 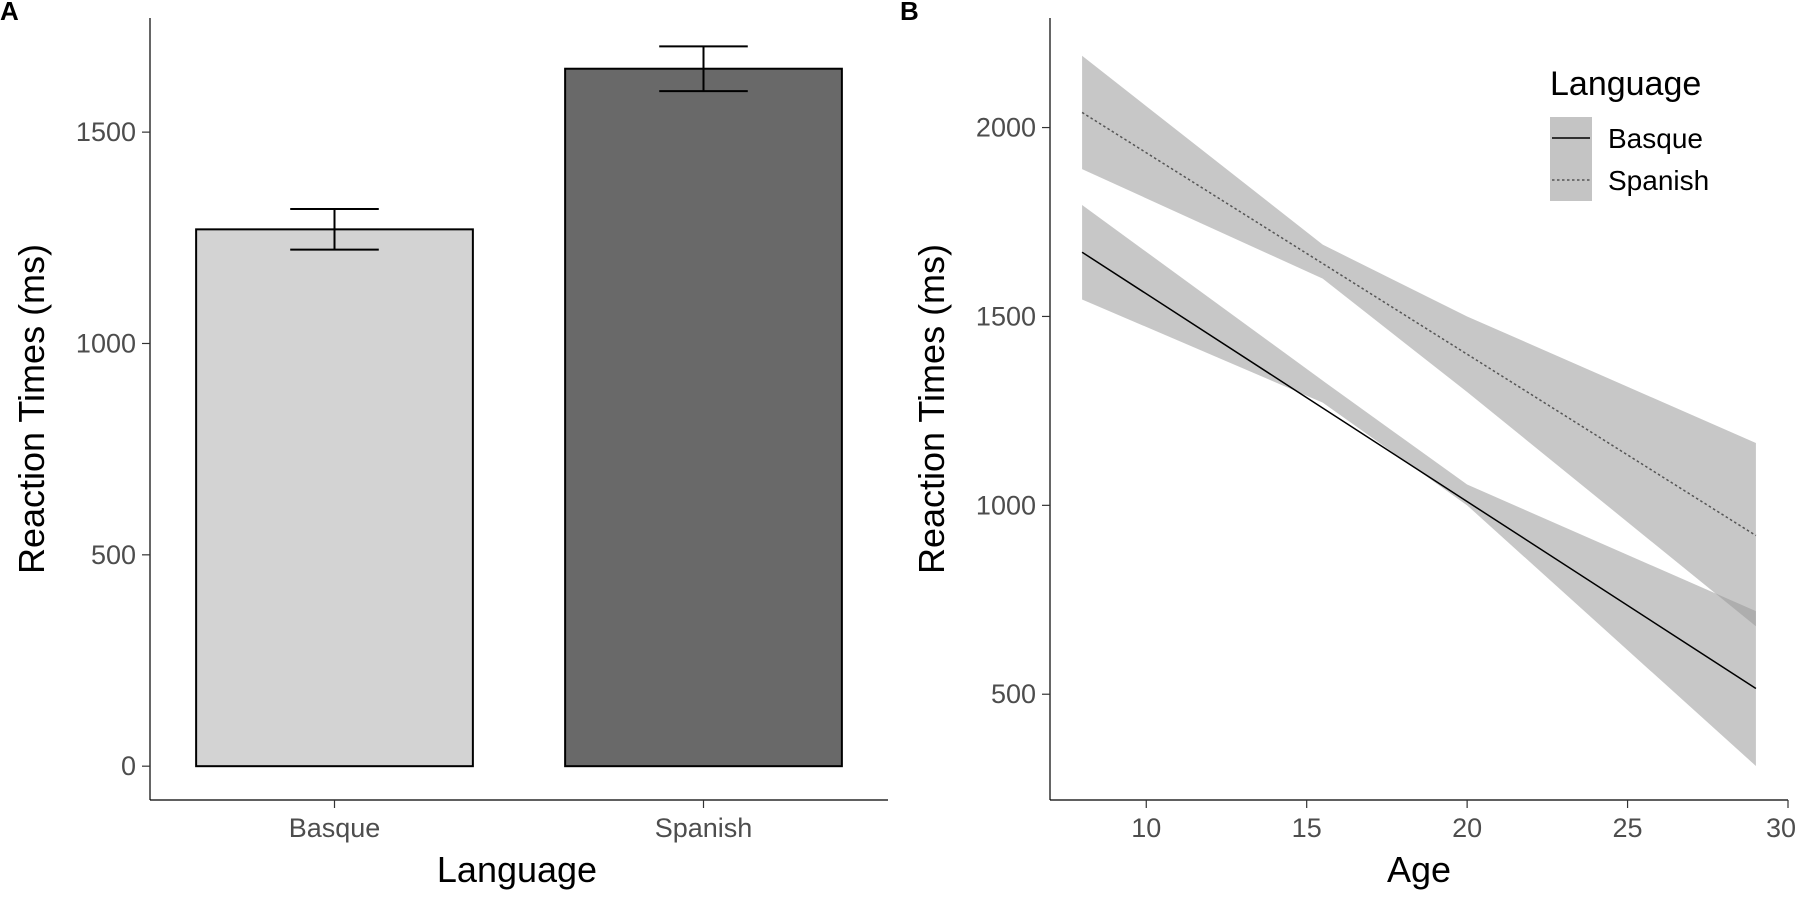 I want to click on b-x-axis-title: Age, so click(x=1419, y=869).